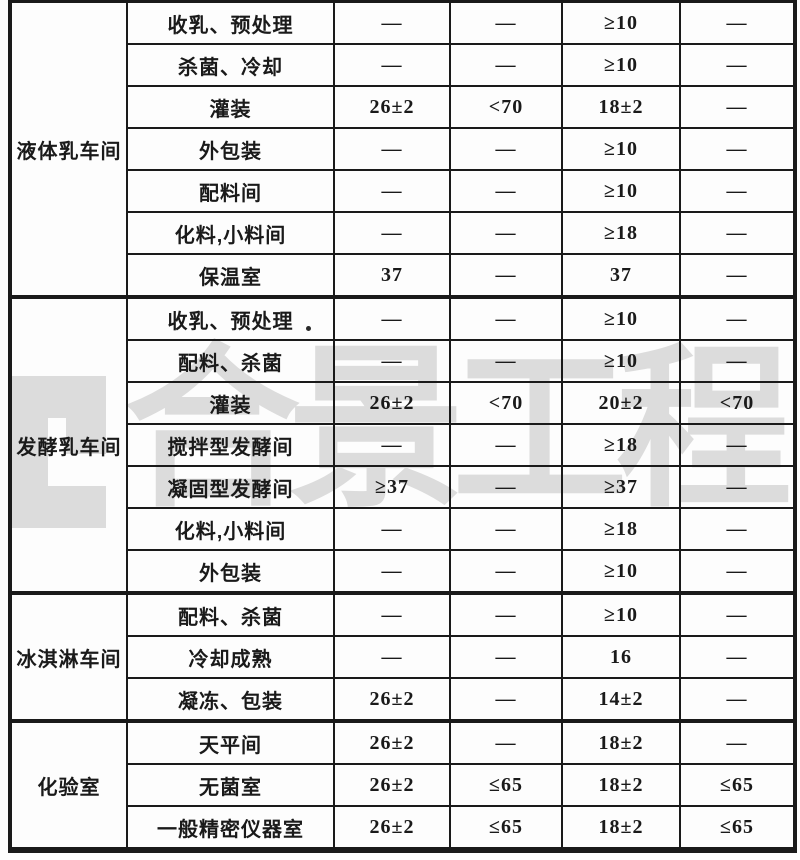  What do you see at coordinates (230, 785) in the screenshot?
I see `room-name-cell: 无菌室` at bounding box center [230, 785].